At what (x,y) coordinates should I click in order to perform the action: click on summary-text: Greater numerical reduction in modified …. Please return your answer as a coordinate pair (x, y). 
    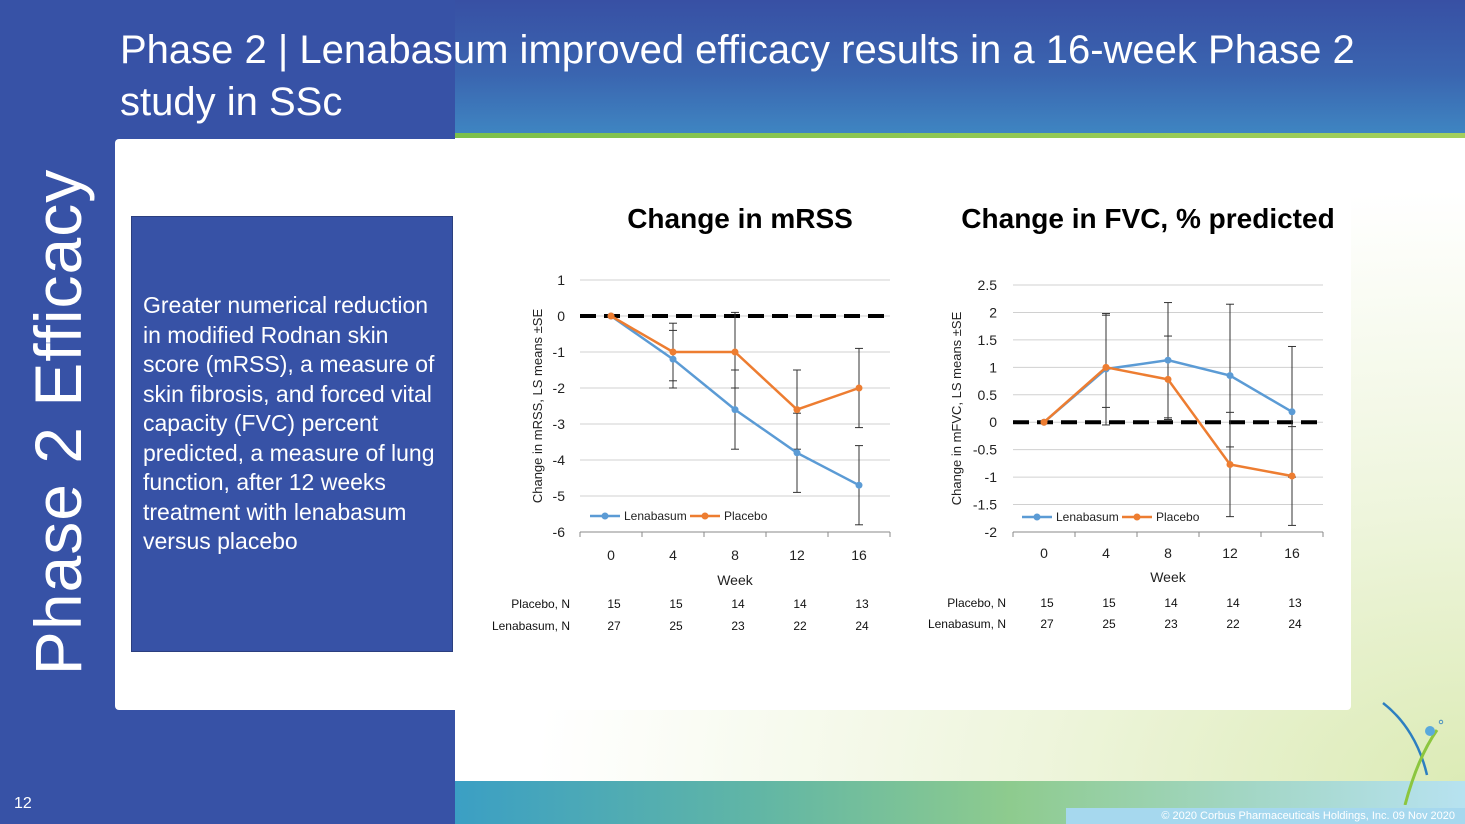
    Looking at the image, I should click on (289, 423).